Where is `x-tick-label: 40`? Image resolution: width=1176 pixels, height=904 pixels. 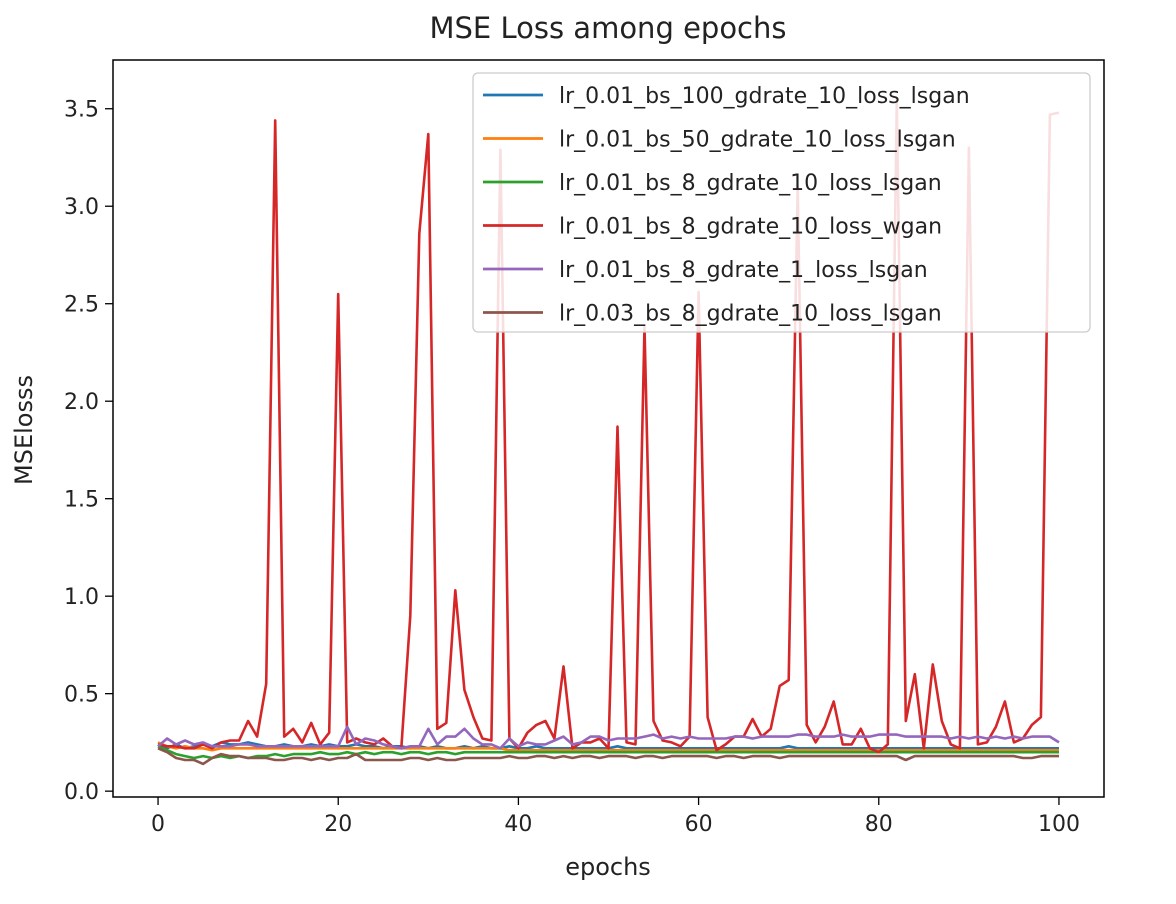
x-tick-label: 40 is located at coordinates (518, 824).